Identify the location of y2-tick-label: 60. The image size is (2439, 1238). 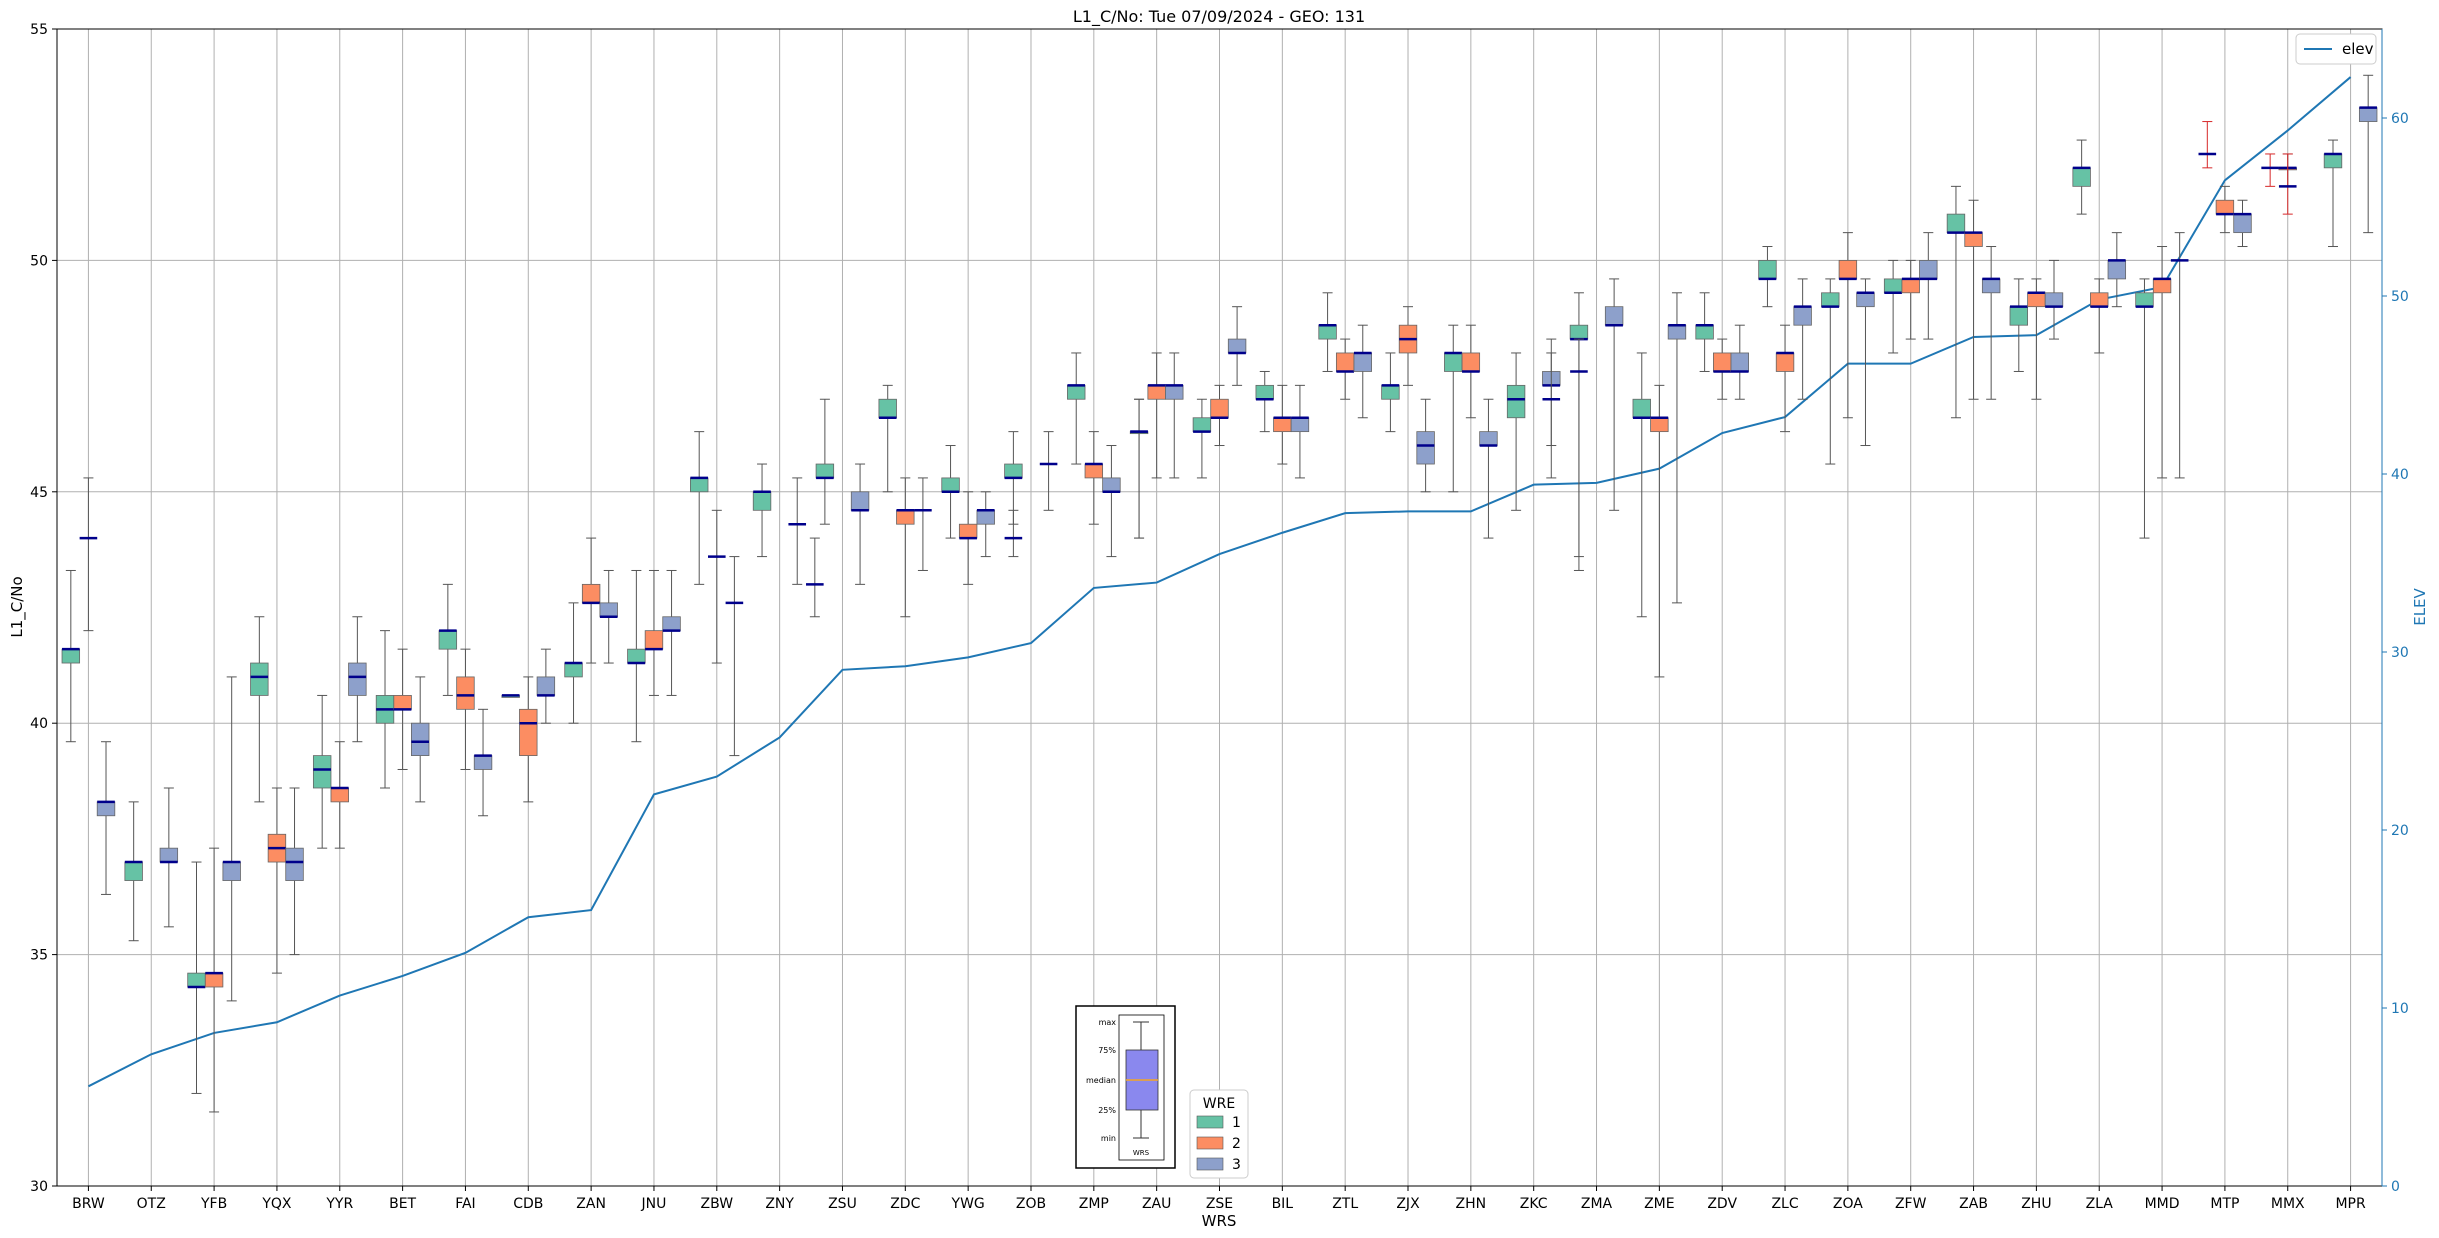
(2400, 119).